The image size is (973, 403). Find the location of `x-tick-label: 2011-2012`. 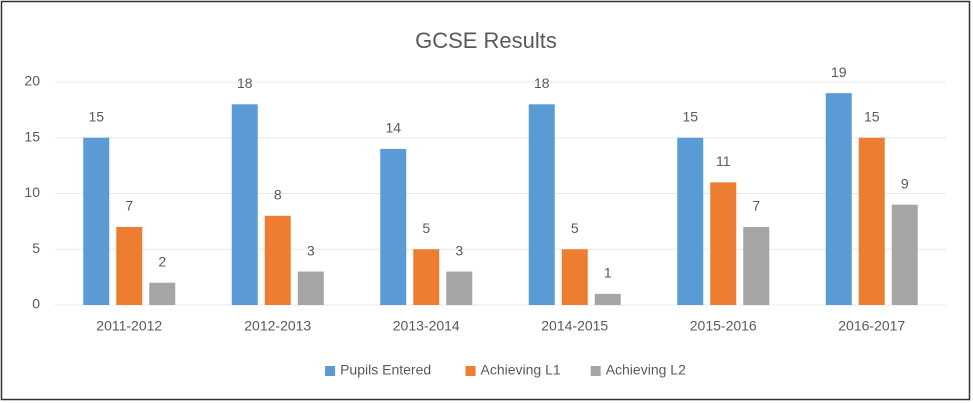

x-tick-label: 2011-2012 is located at coordinates (129, 326).